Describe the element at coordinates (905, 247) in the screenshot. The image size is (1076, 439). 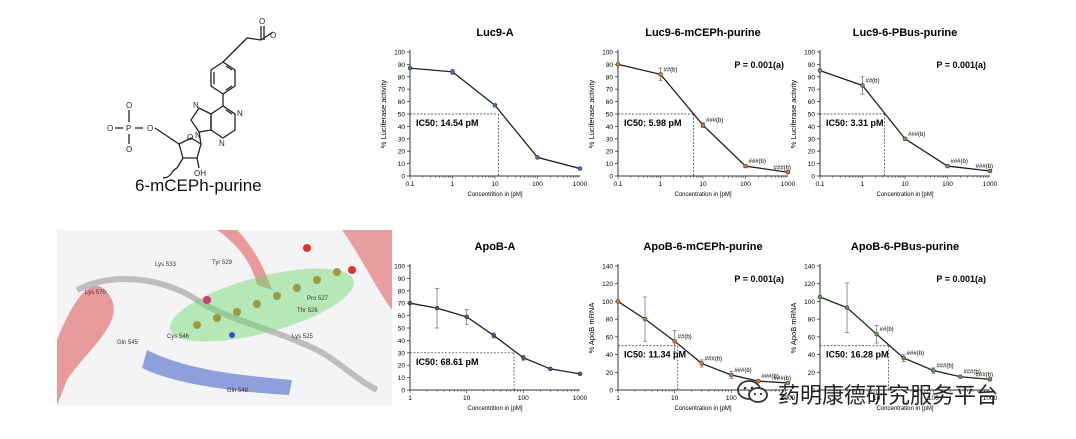
I see `chart-title: ApoB-6-PBus-purine` at that location.